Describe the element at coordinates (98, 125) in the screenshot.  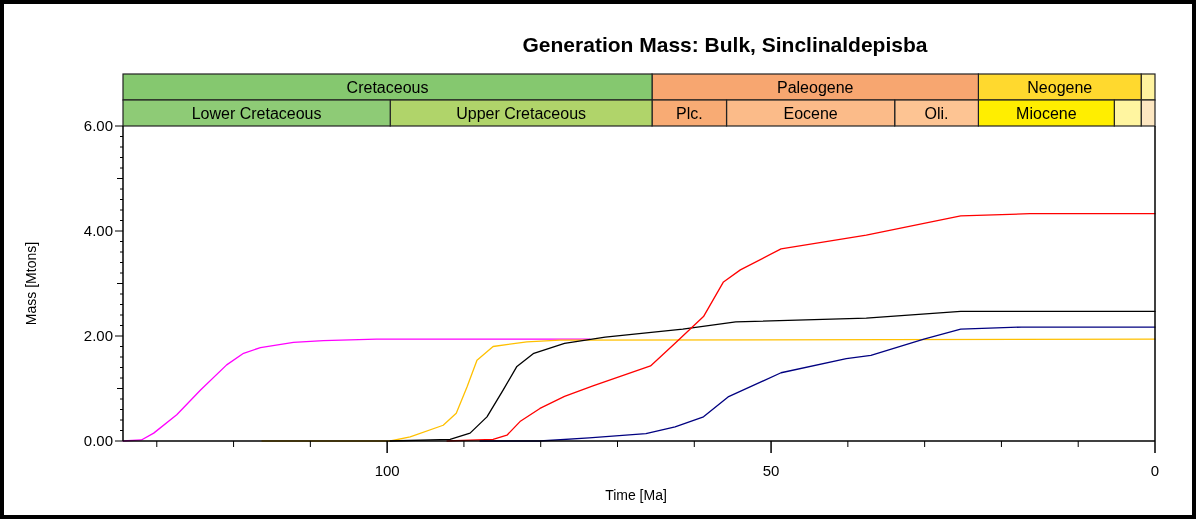
I see `y-tick-label: 6.00` at that location.